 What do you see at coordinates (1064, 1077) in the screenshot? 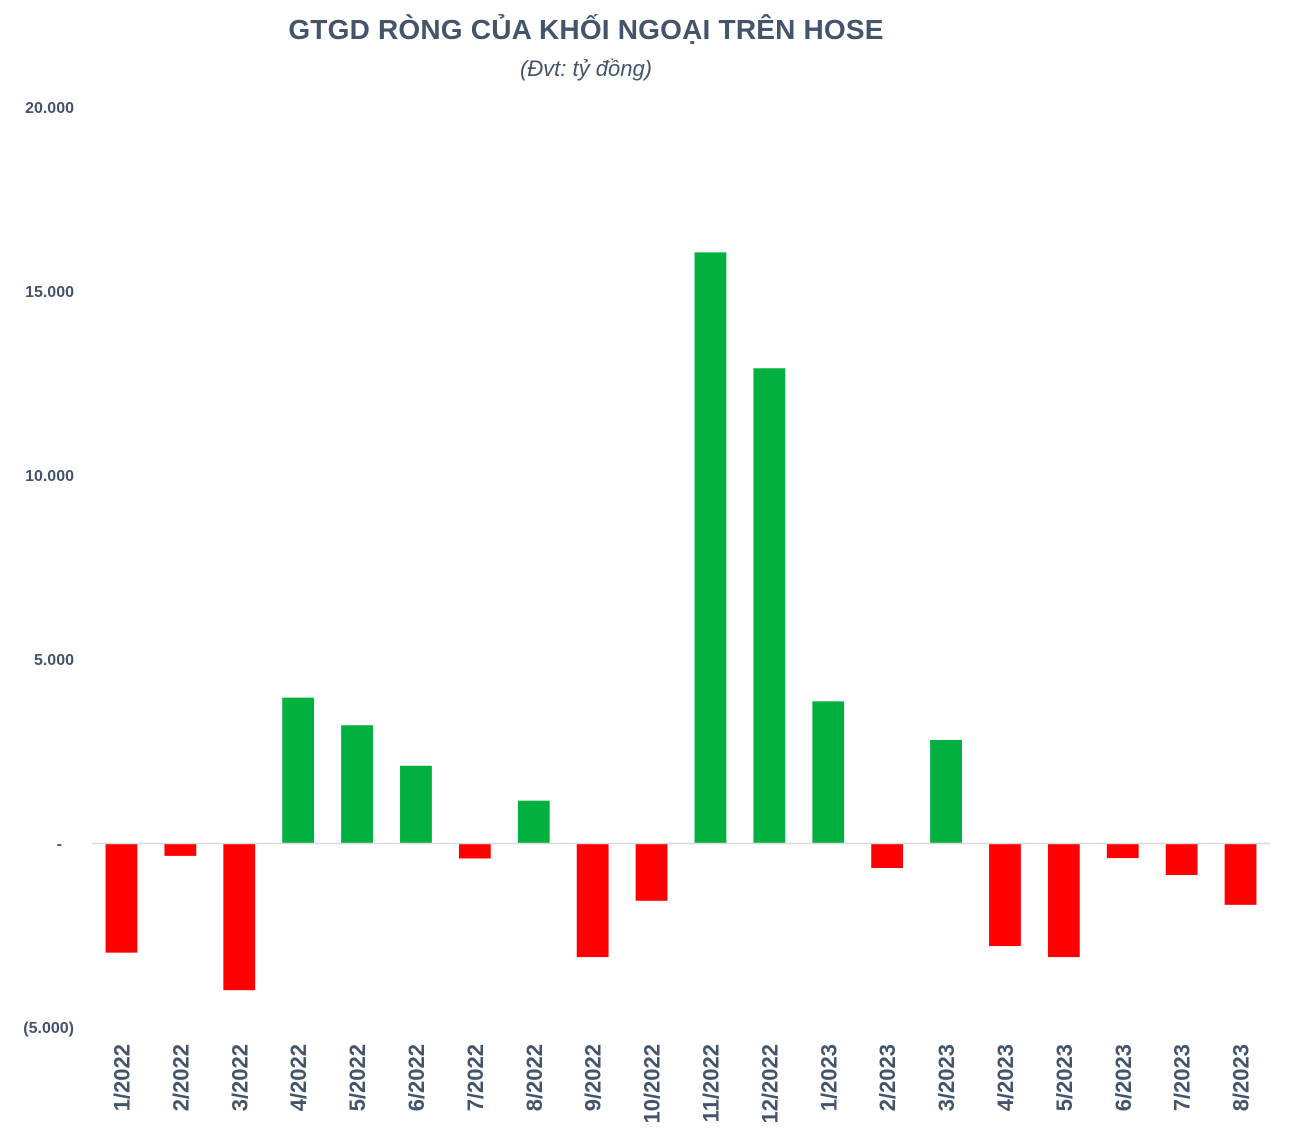
I see `x-tick-label: 5/2023` at bounding box center [1064, 1077].